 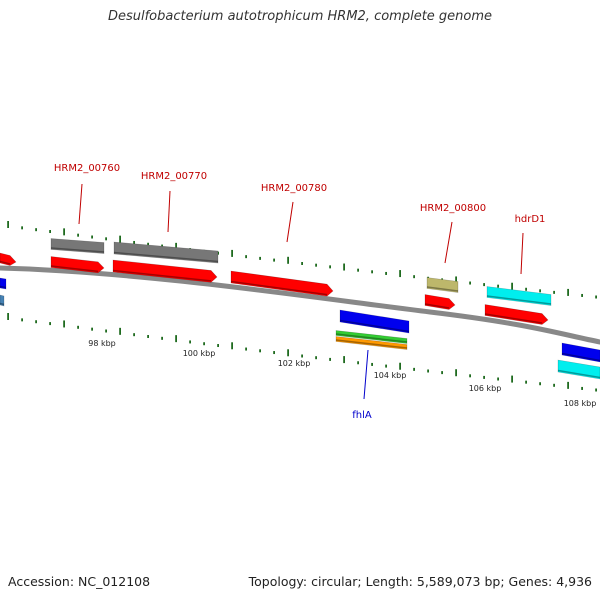 What do you see at coordinates (302, 352) in the screenshot?
I see `lower-tick-ring` at bounding box center [302, 352].